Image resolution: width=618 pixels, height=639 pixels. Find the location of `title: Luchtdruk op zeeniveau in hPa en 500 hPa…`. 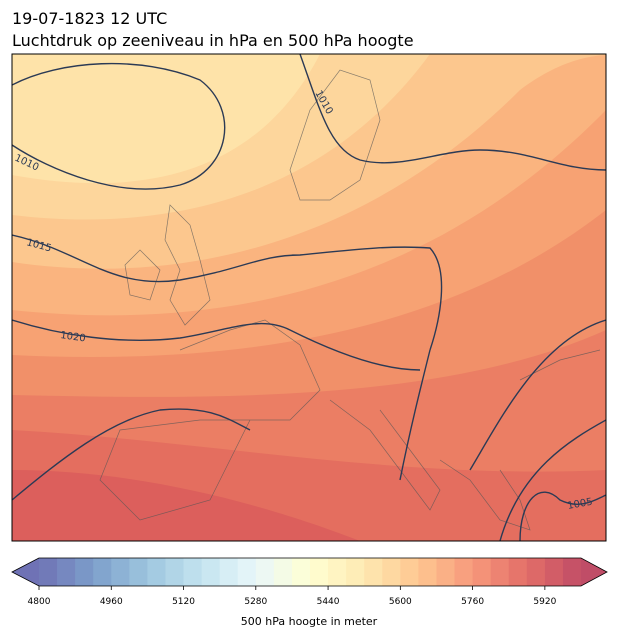

title: Luchtdruk op zeeniveau in hPa en 500 hPa… is located at coordinates (213, 40).